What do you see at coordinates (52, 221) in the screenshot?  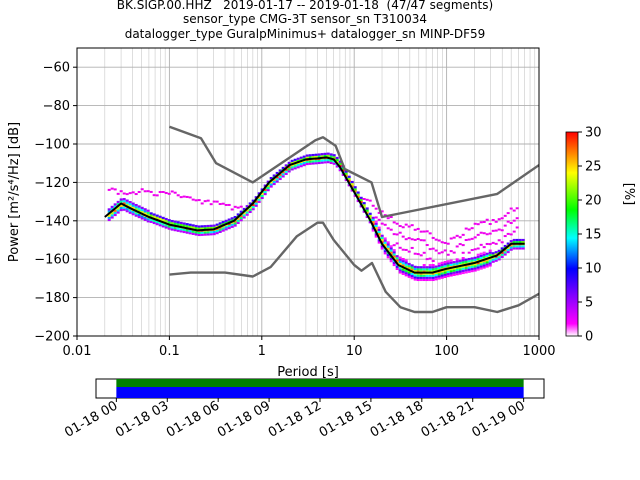 I see `y-tick-label: −140` at bounding box center [52, 221].